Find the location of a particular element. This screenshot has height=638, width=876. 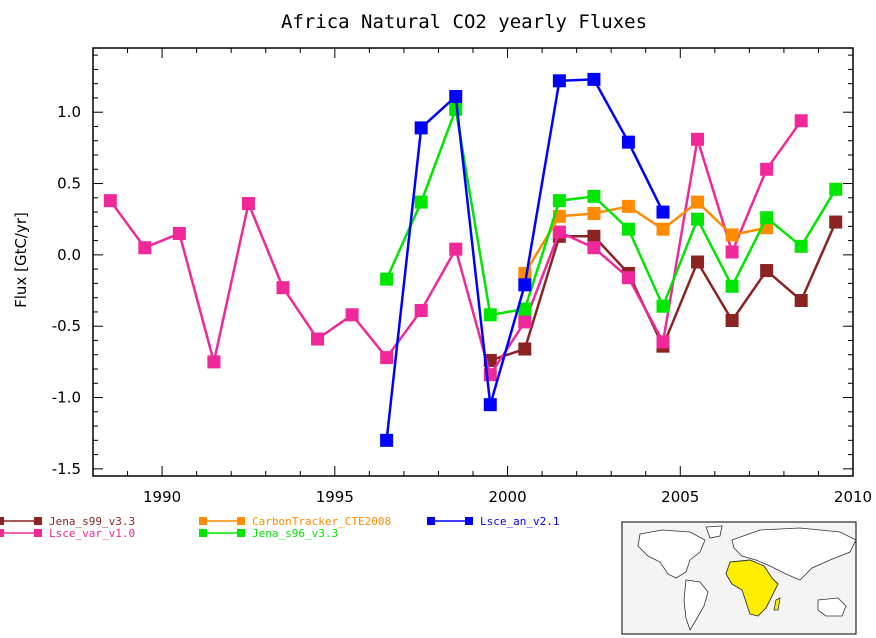

x-tick-label: 2010 is located at coordinates (853, 497).